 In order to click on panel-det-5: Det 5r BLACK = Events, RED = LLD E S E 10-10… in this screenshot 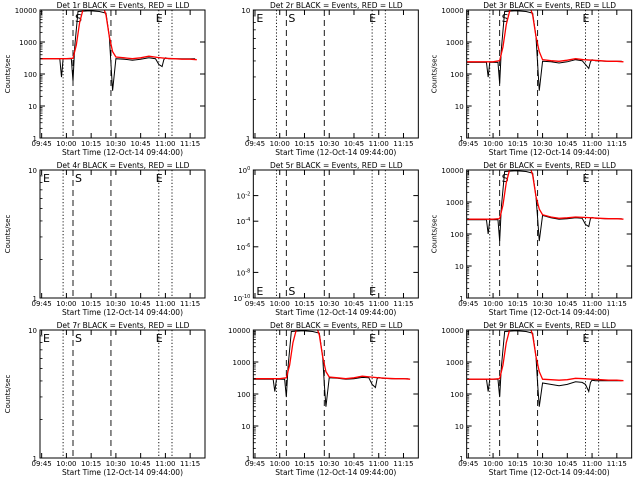, I will do `click(326, 239)`.